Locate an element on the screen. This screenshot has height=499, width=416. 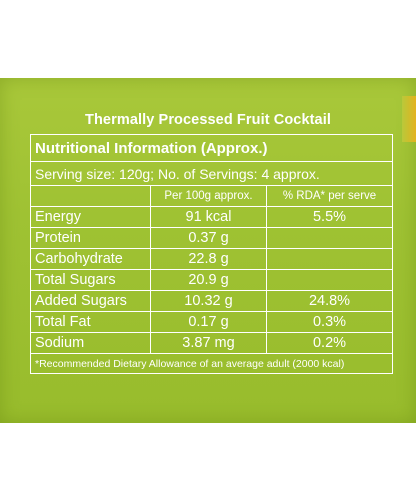
table-row: Sodium 3.87 mg 0.2% is located at coordinates (212, 343).